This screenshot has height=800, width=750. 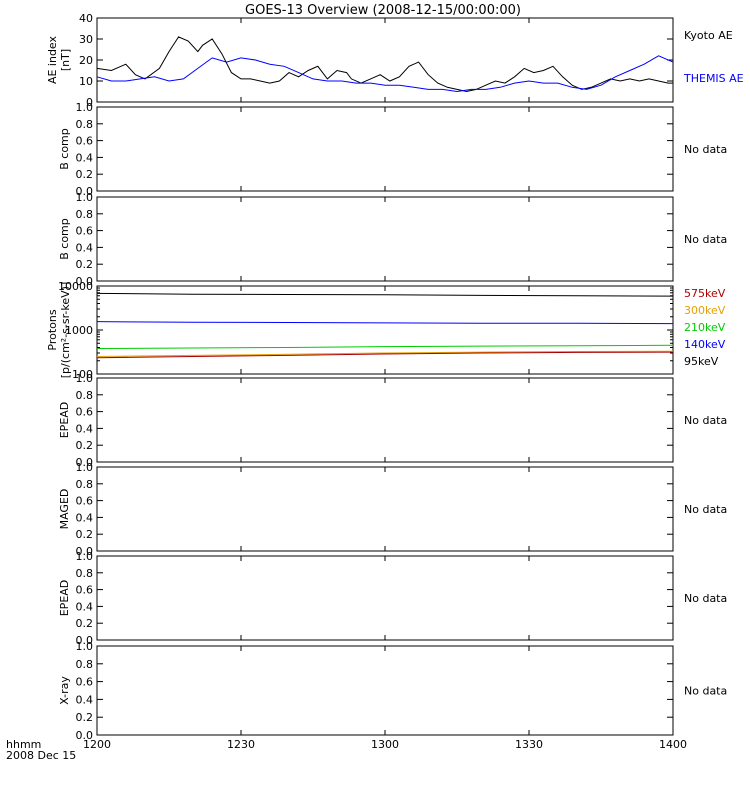 I want to click on y-tick-label-ae-index: 0, so click(x=89, y=102).